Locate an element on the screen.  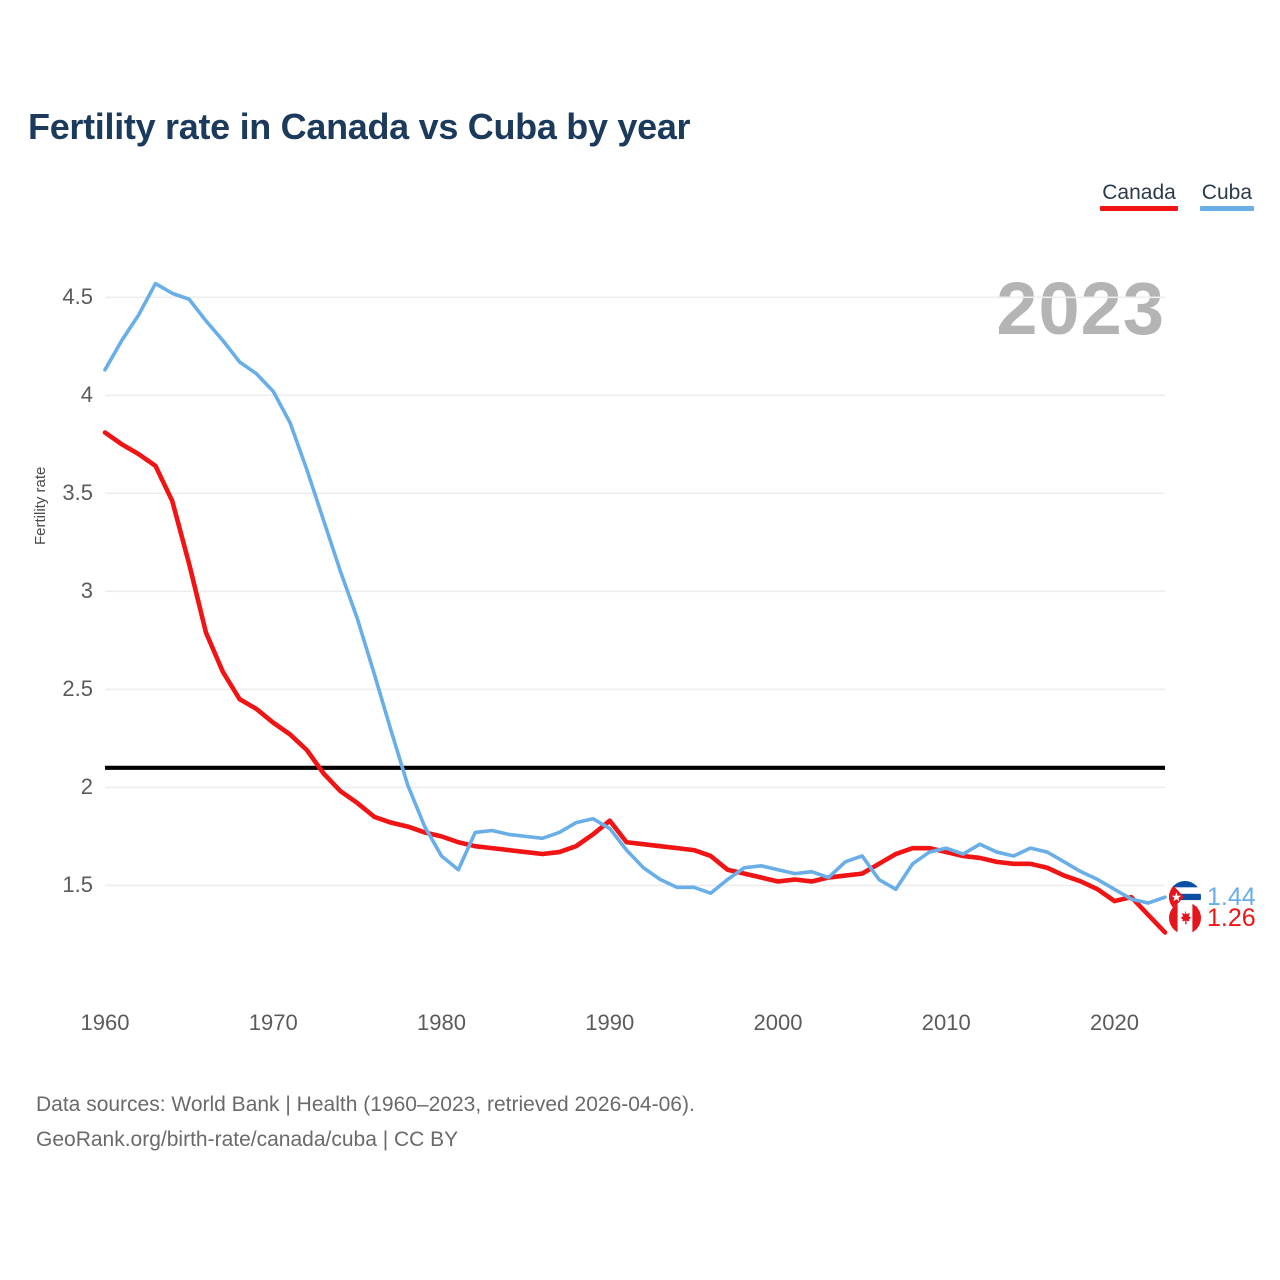
legend-item-canada: Canada is located at coordinates (1139, 196).